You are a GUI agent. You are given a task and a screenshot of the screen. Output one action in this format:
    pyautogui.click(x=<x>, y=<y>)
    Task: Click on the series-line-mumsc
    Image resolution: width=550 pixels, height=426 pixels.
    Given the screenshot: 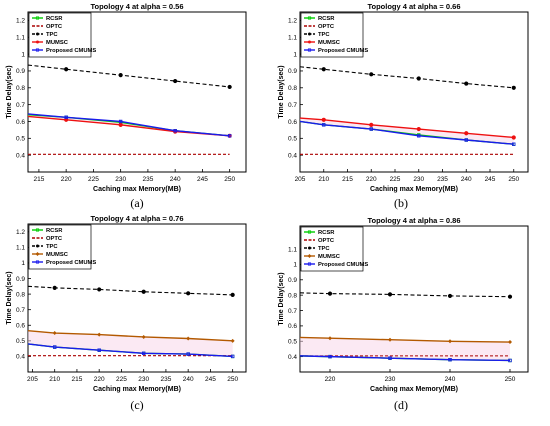 What is the action you would take?
    pyautogui.click(x=130, y=336)
    